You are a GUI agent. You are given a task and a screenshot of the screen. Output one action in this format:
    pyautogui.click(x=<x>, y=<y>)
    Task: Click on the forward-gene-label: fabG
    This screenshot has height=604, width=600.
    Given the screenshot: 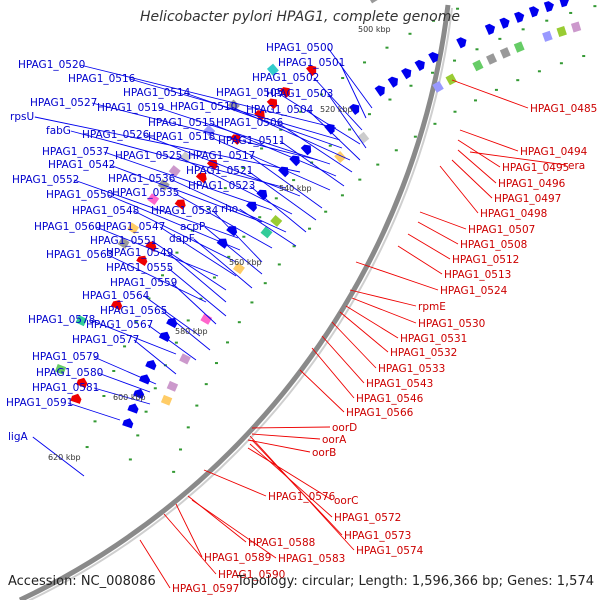 What is the action you would take?
    pyautogui.click(x=58, y=131)
    